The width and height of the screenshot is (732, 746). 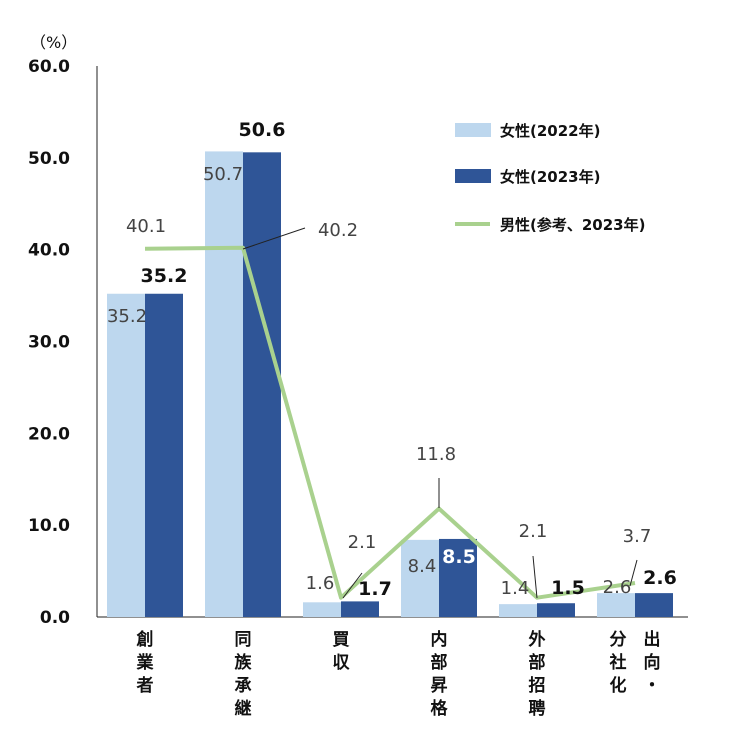 I want to click on data-label: 11.8, so click(x=436, y=454).